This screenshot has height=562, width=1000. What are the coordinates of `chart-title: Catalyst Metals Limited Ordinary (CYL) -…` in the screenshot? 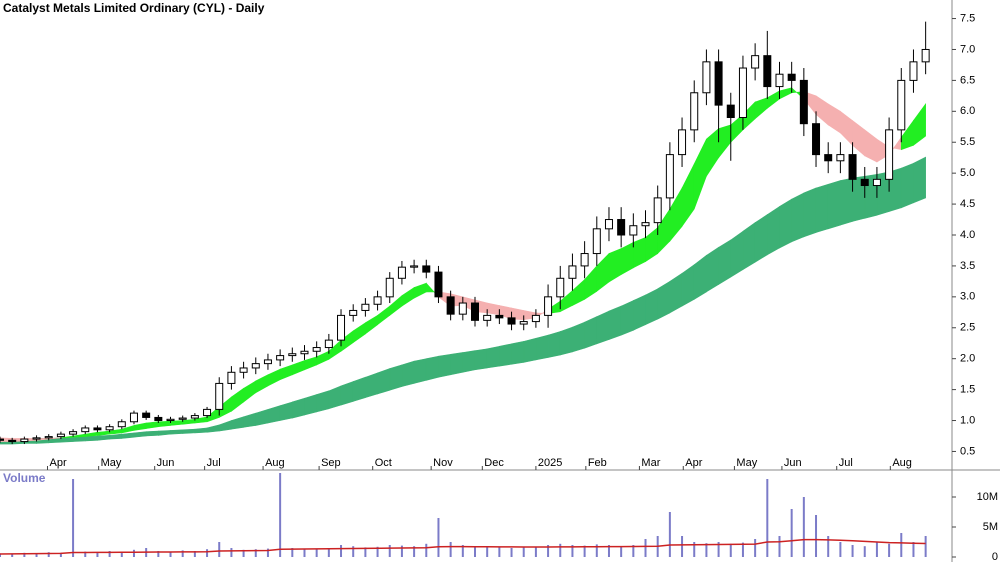 It's located at (134, 8).